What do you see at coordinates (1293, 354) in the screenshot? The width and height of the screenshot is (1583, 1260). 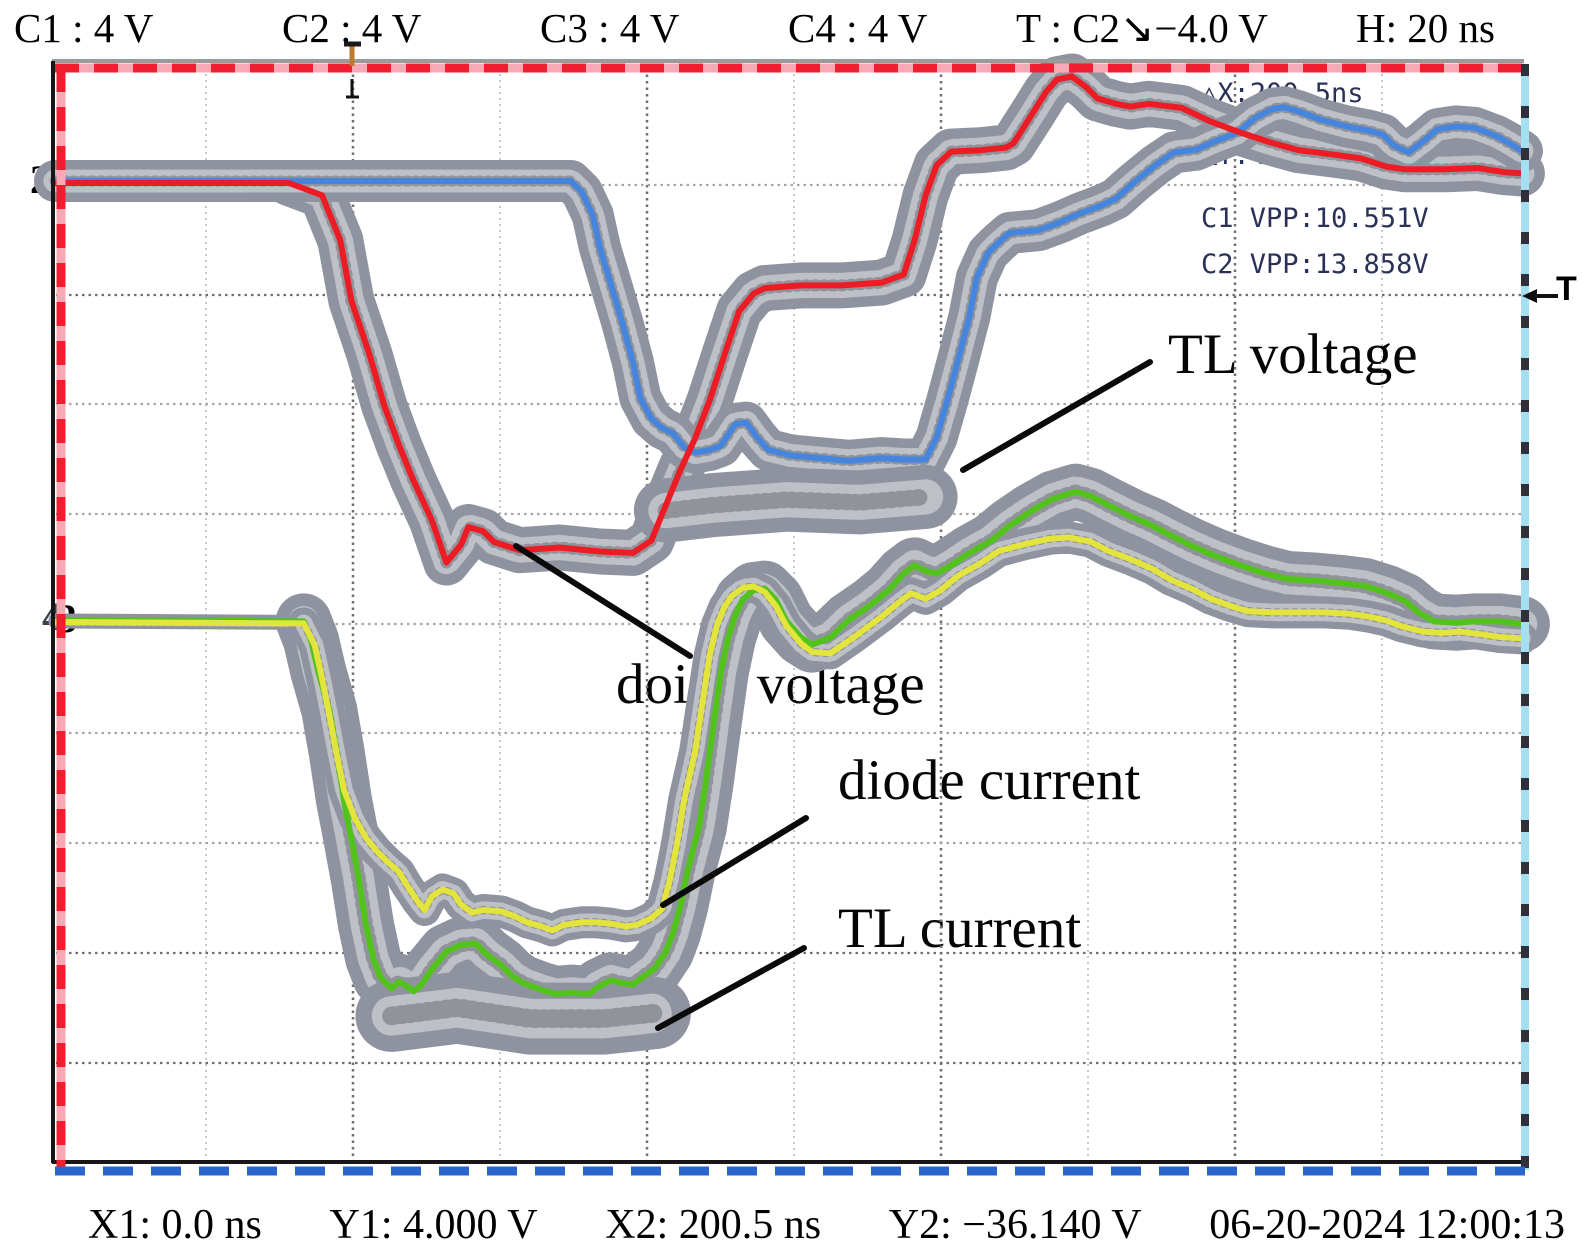 I see `annotation-tl-voltage: TL voltage` at bounding box center [1293, 354].